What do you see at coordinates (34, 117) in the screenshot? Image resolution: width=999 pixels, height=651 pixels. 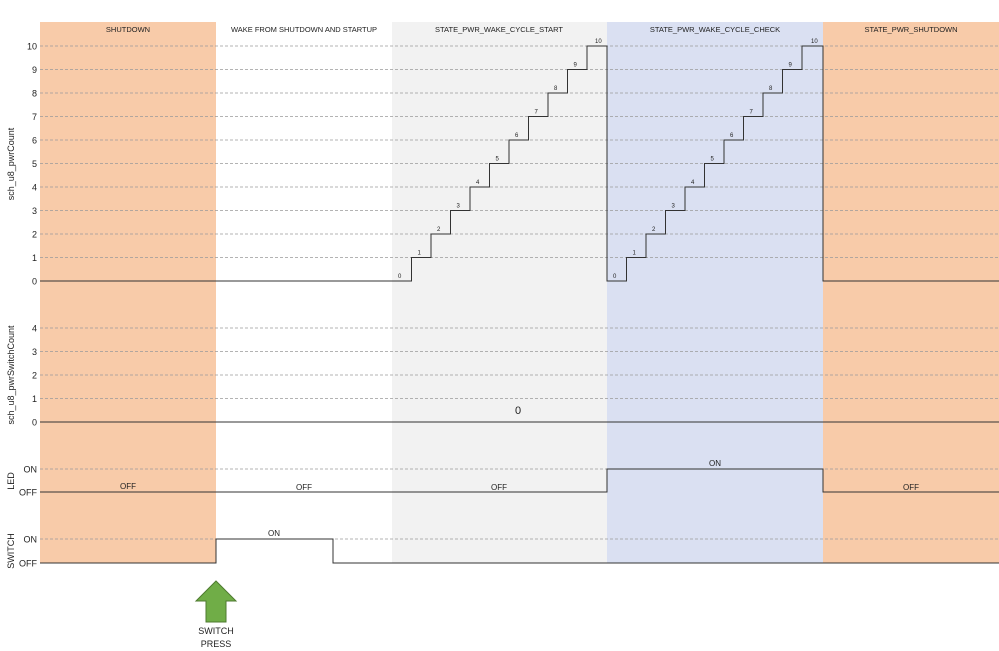 I see `tick-pwr-count: 7` at bounding box center [34, 117].